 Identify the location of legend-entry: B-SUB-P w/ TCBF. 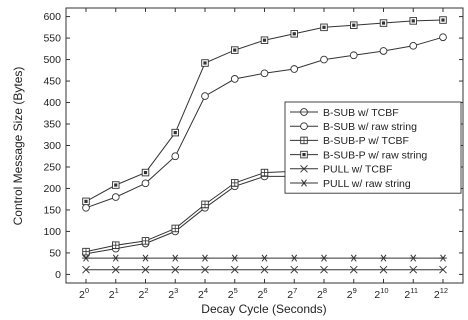
(349, 141).